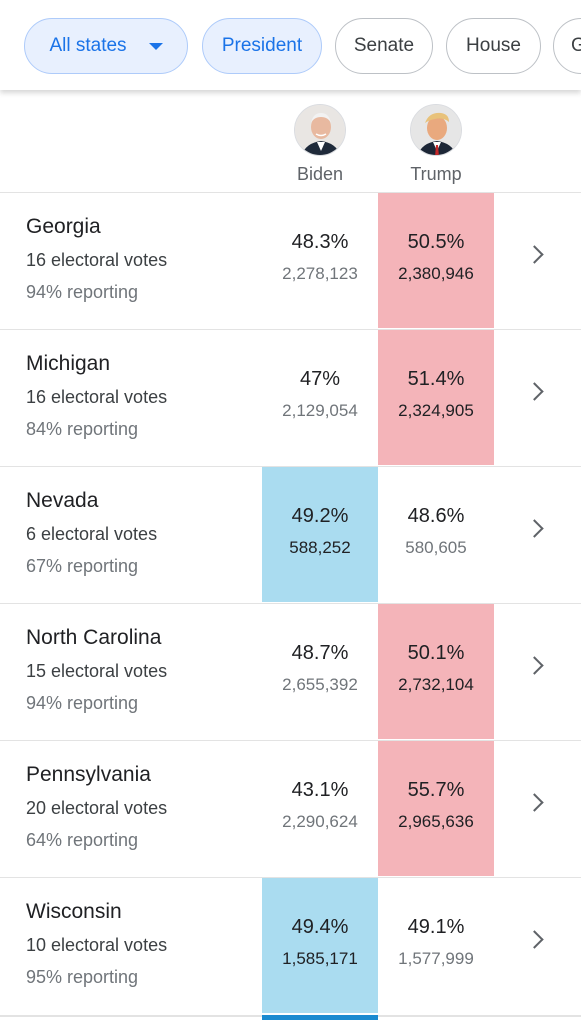 This screenshot has width=581, height=1024. I want to click on vote-count: 580,605, so click(436, 547).